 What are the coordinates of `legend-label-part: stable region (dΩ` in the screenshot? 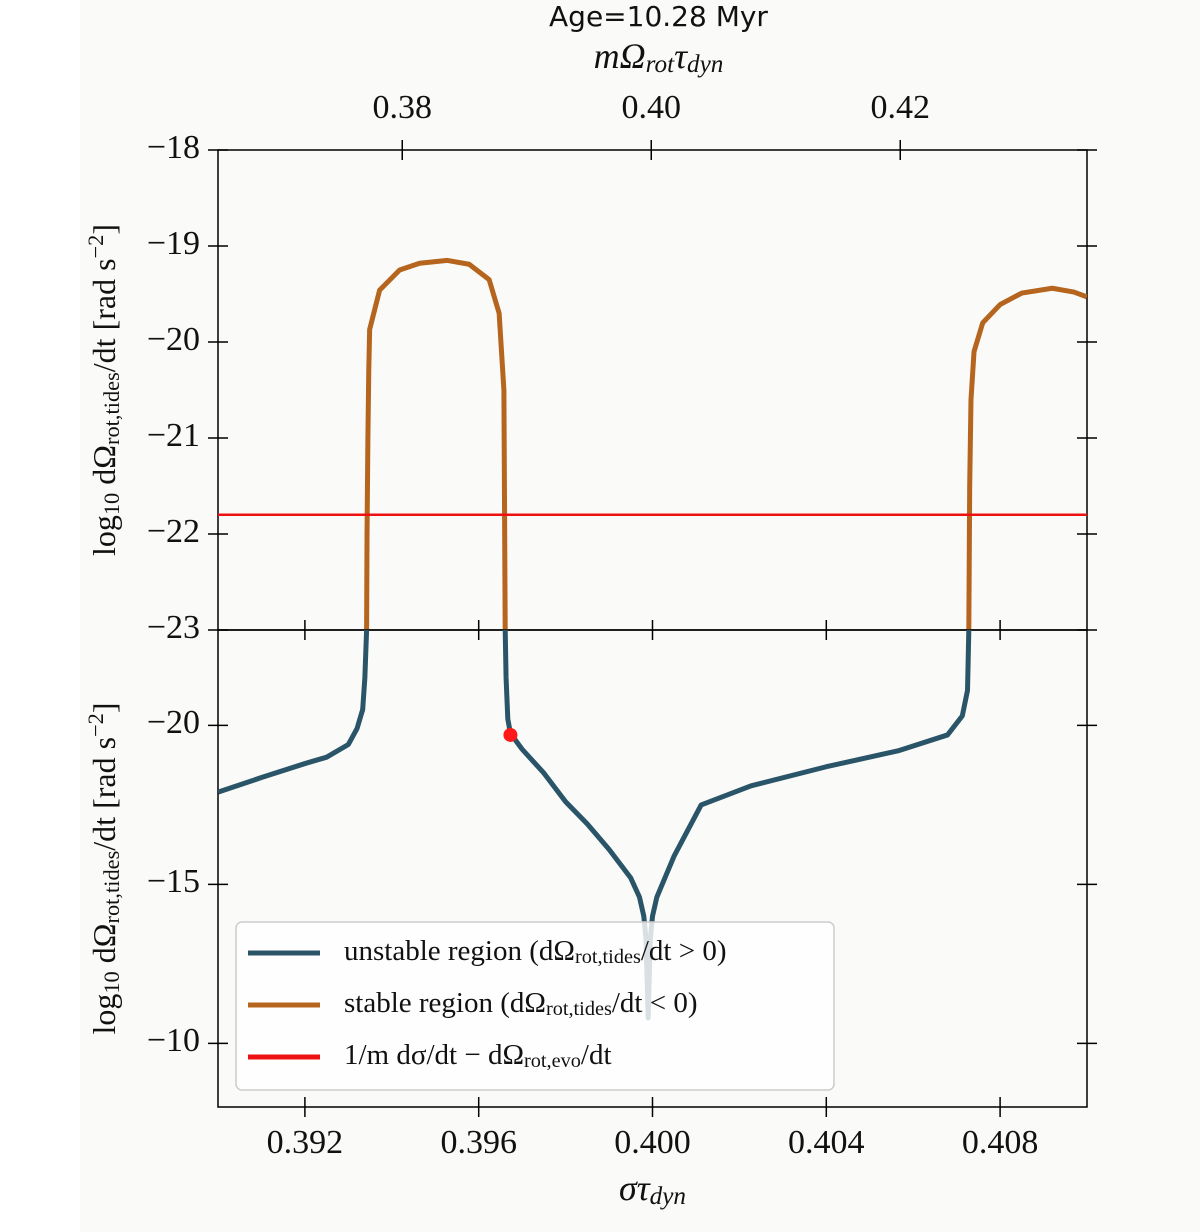 It's located at (445, 1003).